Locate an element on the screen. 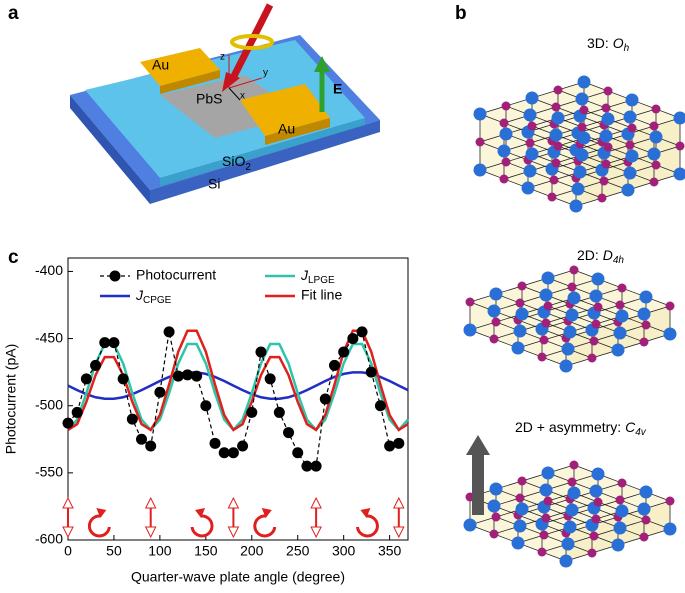  x-tick-label: 100 is located at coordinates (160, 551).